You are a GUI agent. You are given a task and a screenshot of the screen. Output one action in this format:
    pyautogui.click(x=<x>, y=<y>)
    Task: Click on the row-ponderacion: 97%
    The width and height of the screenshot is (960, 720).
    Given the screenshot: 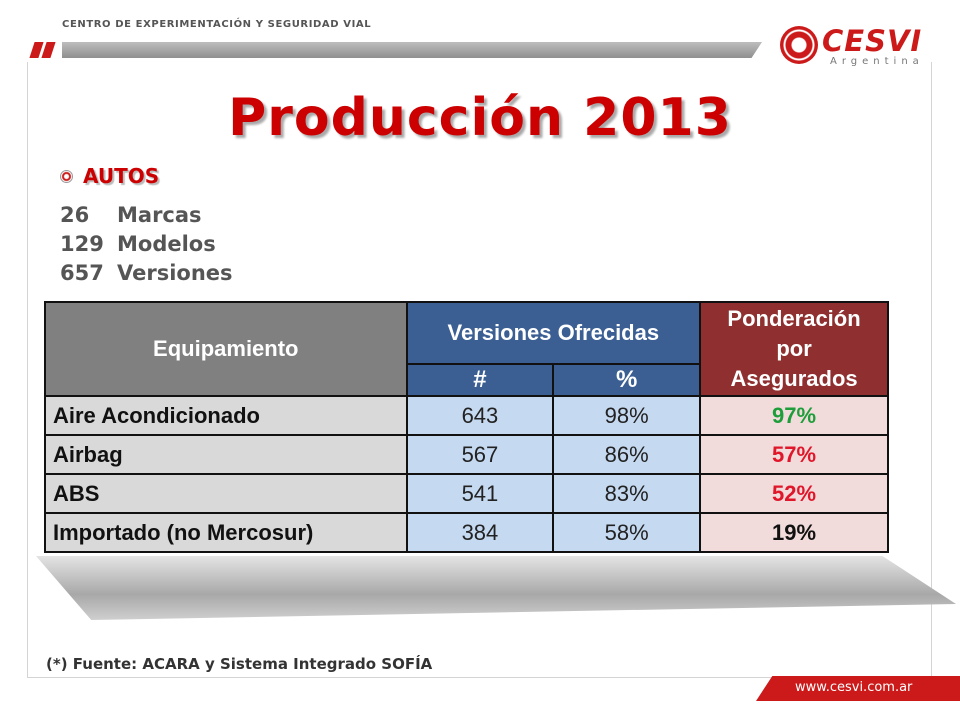 What is the action you would take?
    pyautogui.click(x=794, y=415)
    